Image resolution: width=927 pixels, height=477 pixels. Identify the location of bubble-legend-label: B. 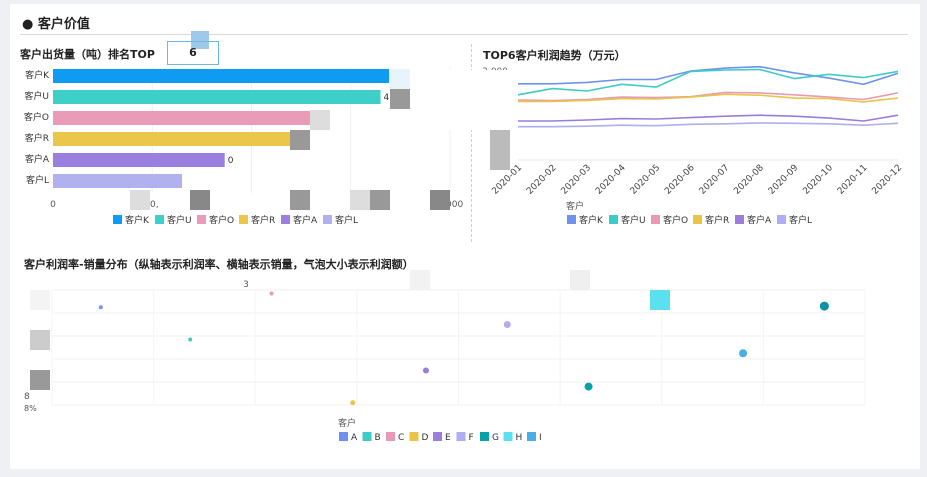
(378, 438).